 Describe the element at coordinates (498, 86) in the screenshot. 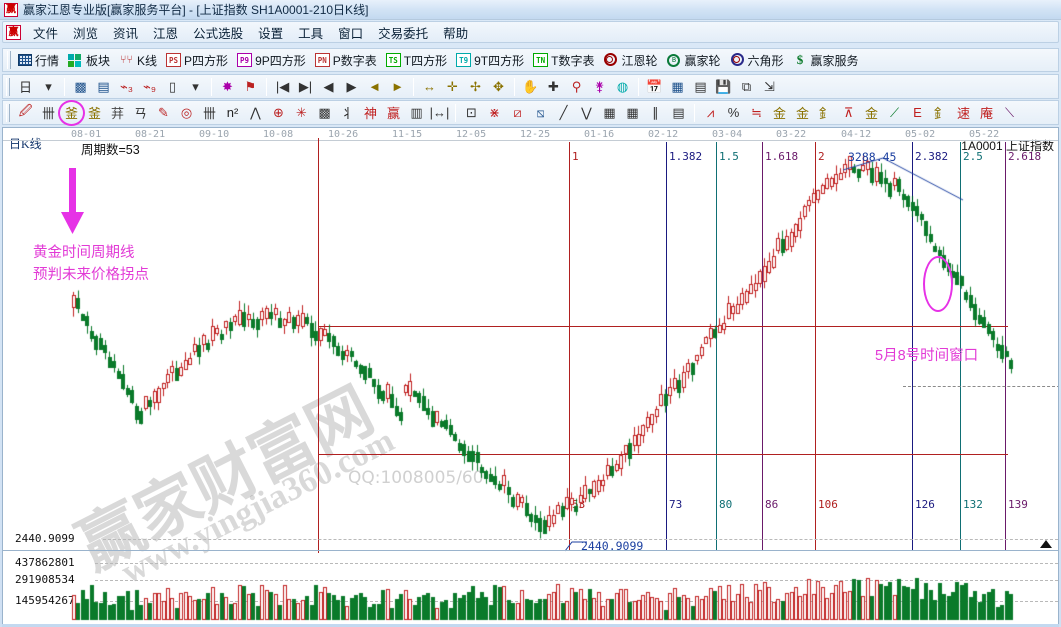

I see `collapse-icon: ✥` at that location.